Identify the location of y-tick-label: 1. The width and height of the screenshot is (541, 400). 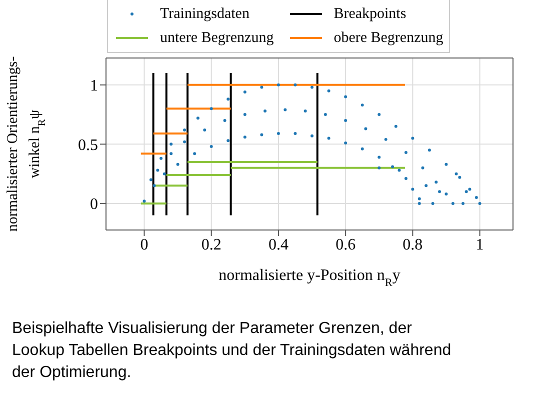
(94, 86).